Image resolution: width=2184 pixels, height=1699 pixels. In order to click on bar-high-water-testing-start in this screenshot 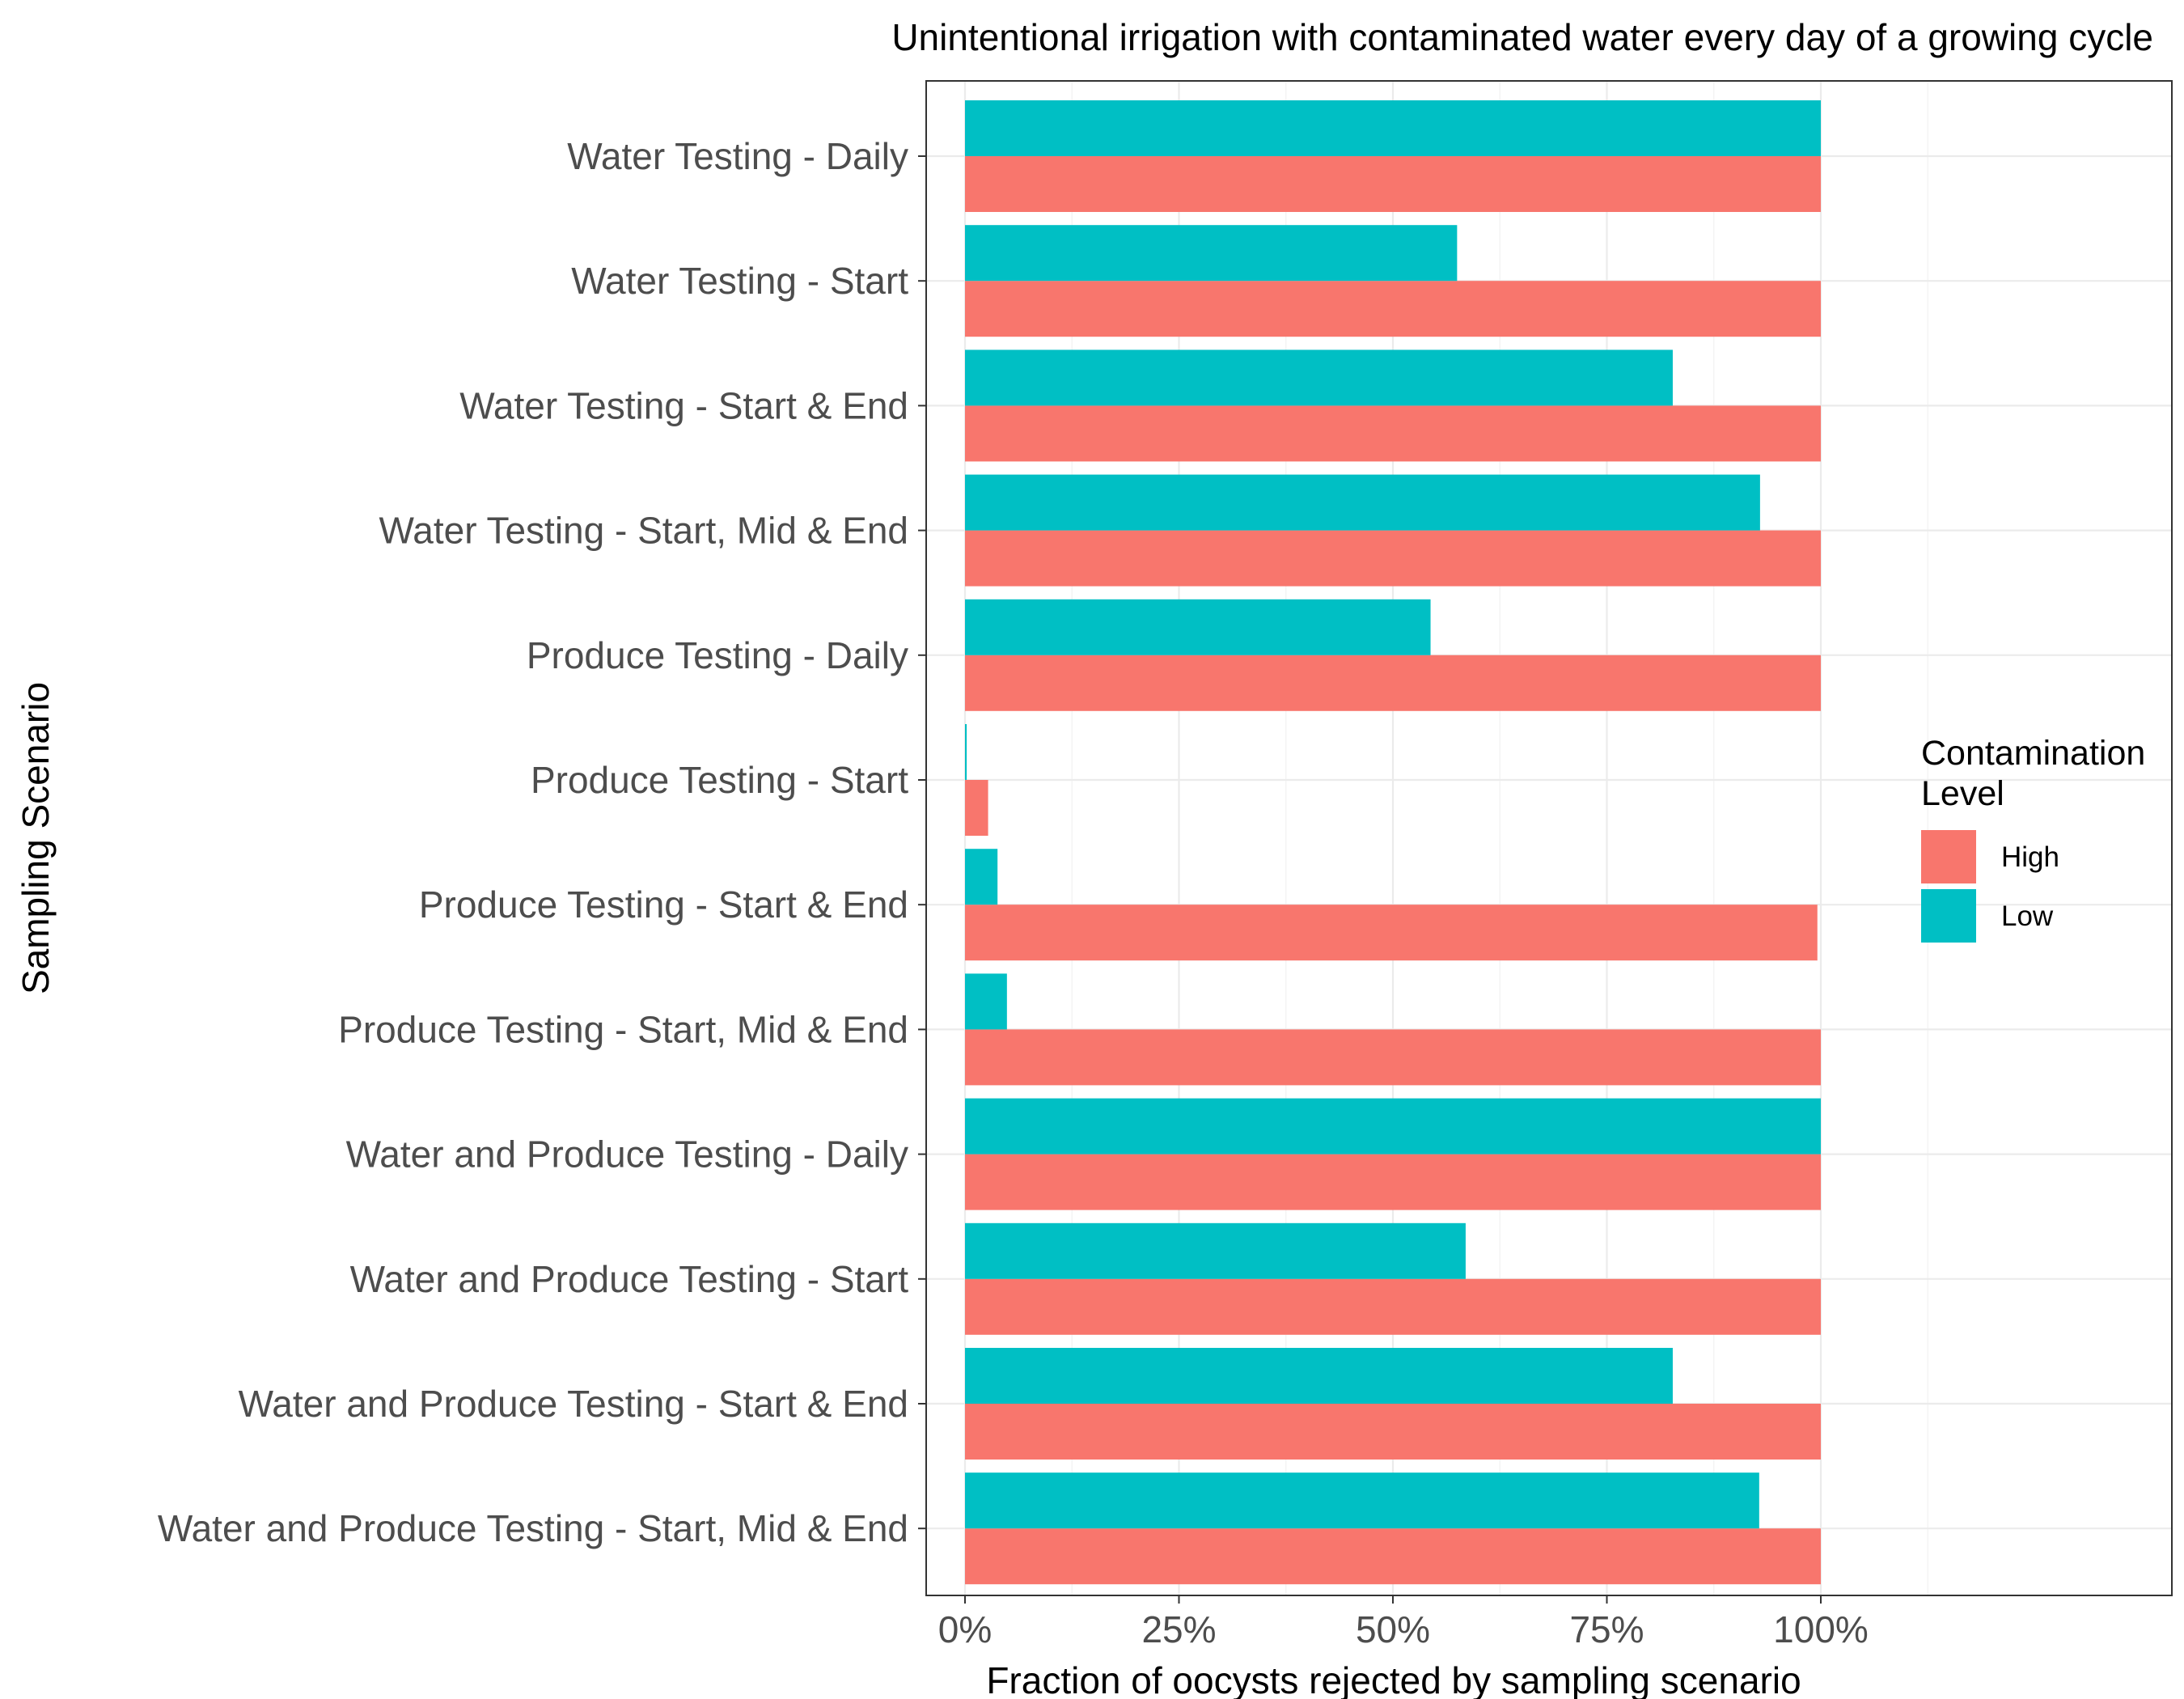, I will do `click(1393, 309)`.